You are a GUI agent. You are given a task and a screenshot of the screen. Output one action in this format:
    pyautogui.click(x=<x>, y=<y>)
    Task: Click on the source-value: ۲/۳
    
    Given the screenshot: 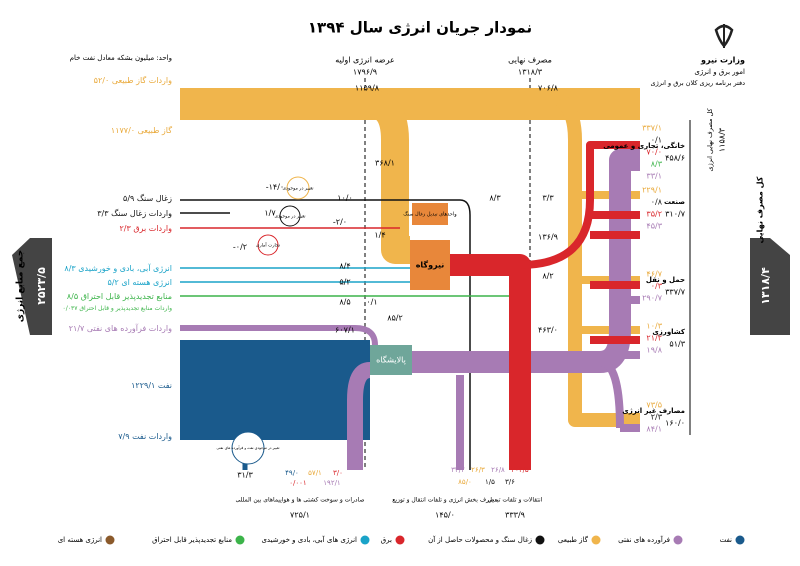 What is the action you would take?
    pyautogui.click(x=126, y=228)
    